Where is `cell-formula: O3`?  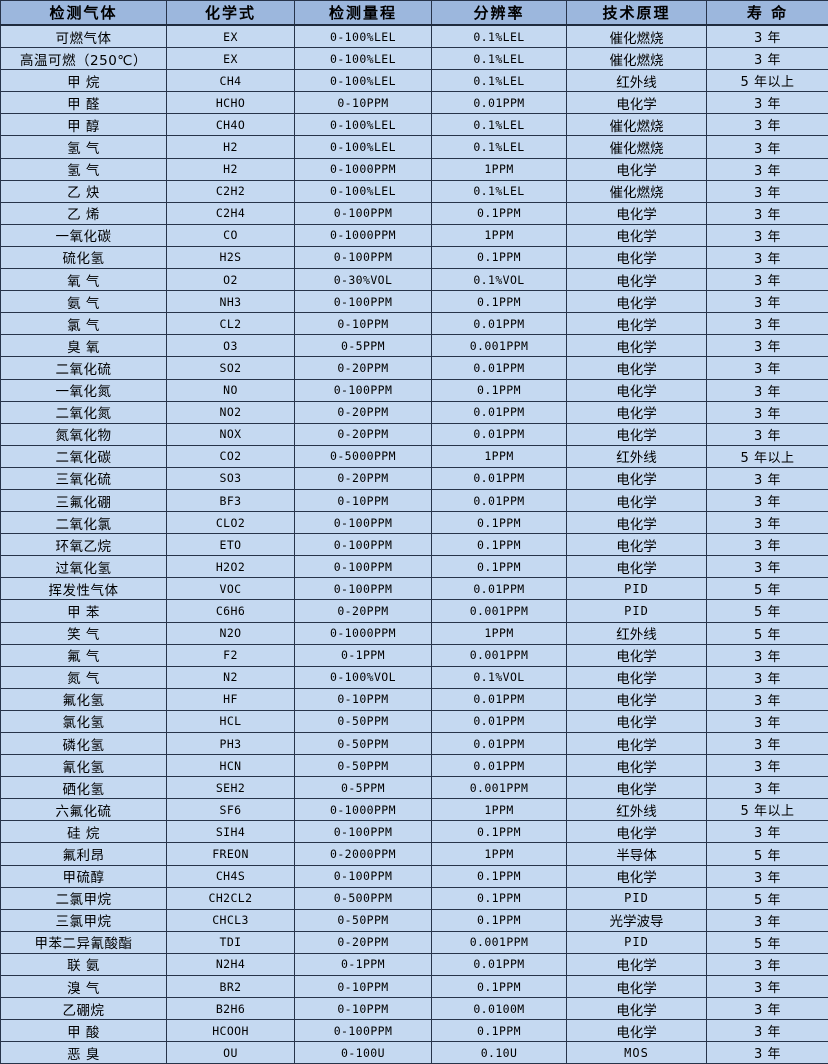 cell-formula: O3 is located at coordinates (231, 346).